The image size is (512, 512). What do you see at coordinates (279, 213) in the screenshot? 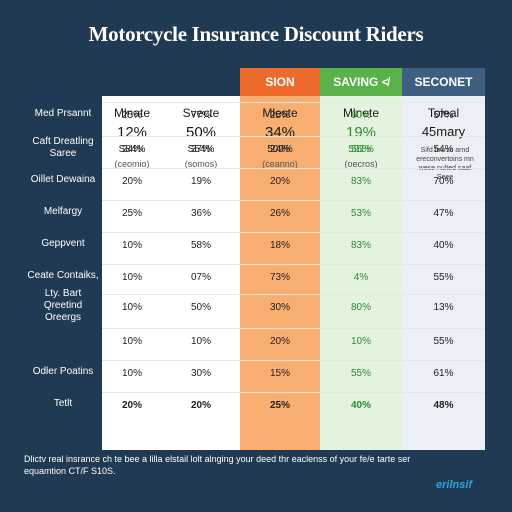
I see `table-cell: 26%` at bounding box center [279, 213].